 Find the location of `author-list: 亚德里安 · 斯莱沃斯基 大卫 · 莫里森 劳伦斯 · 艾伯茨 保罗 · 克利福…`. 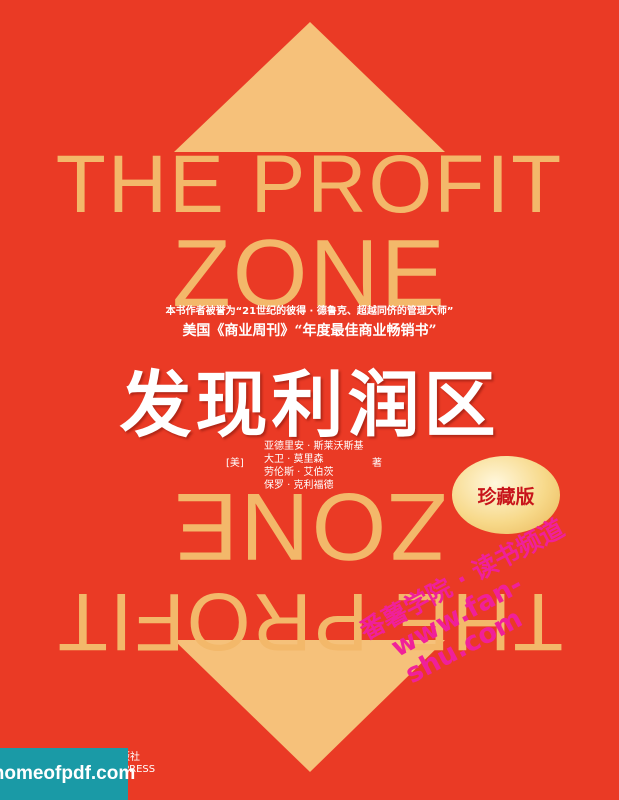

author-list: 亚德里安 · 斯莱沃斯基 大卫 · 莫里森 劳伦斯 · 艾伯茨 保罗 · 克利福… is located at coordinates (330, 466).